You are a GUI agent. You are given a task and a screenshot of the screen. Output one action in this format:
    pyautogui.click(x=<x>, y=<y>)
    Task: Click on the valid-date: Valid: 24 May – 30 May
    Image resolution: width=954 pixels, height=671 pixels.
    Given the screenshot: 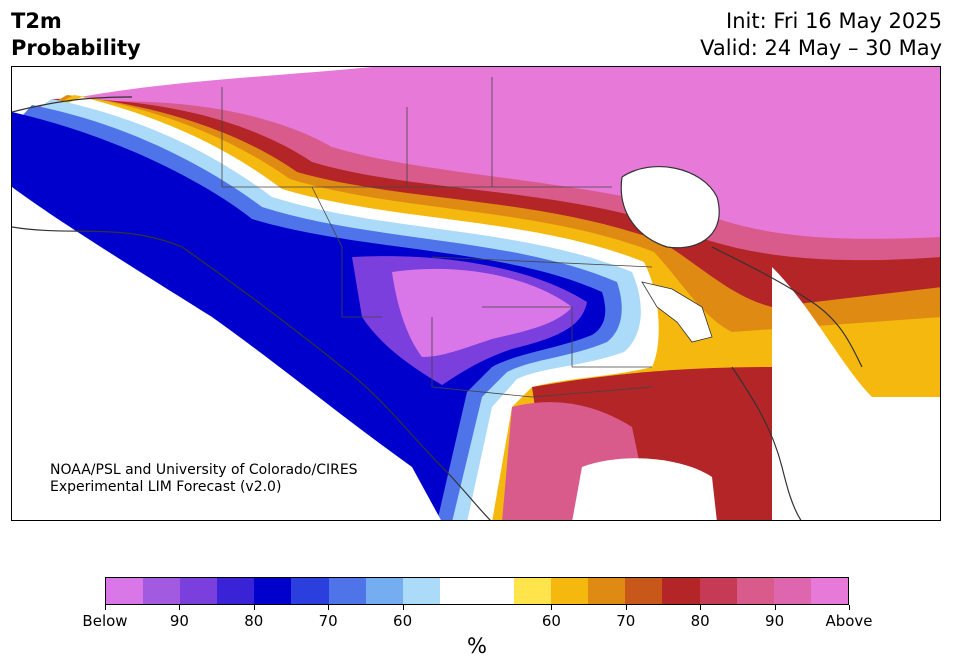 What is the action you would take?
    pyautogui.click(x=821, y=48)
    